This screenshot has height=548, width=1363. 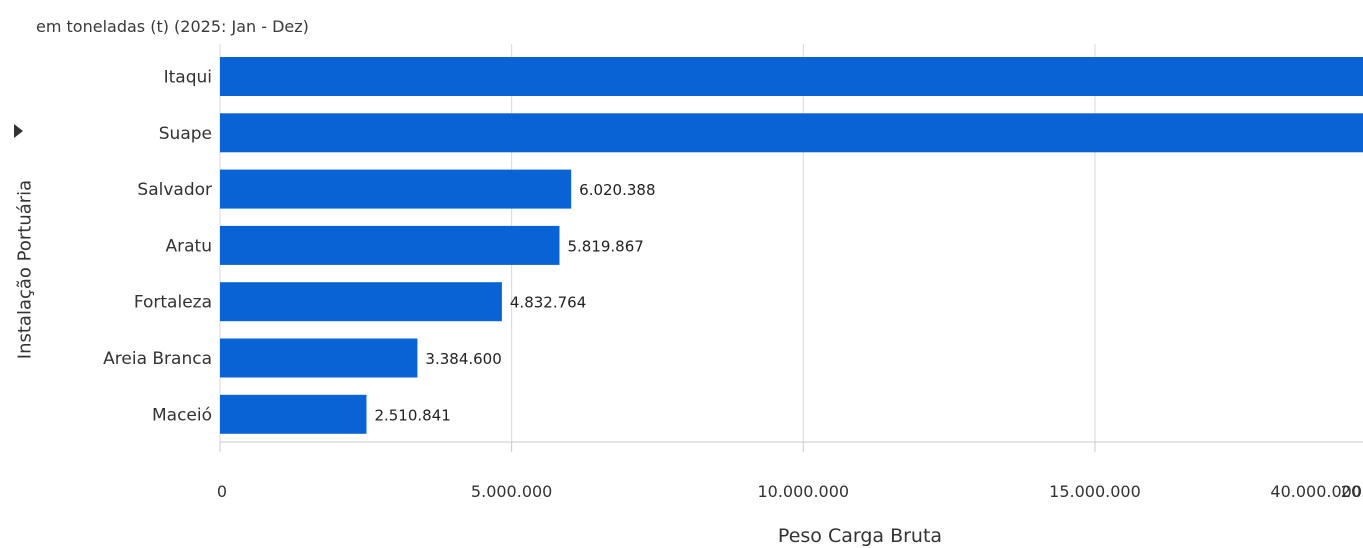 I want to click on category-label: Aratu, so click(x=189, y=246).